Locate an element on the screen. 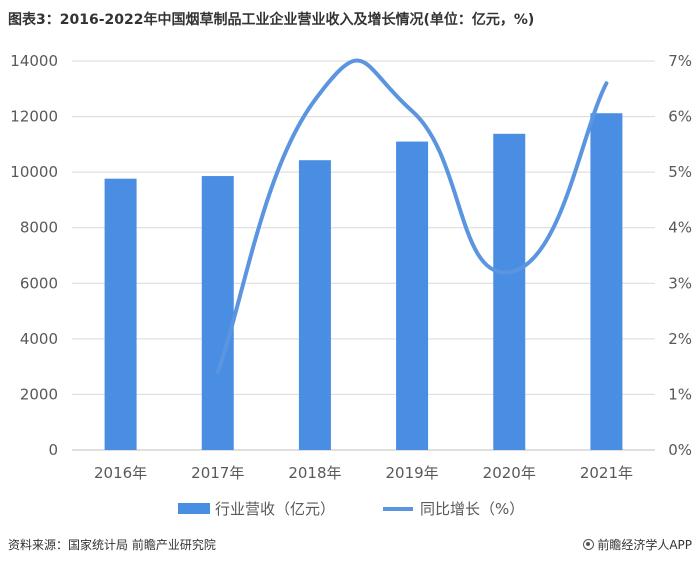 The width and height of the screenshot is (700, 563). right-axis-ticks: 0% 1% 2% 3% 4% 5% 6% 7% is located at coordinates (680, 255).